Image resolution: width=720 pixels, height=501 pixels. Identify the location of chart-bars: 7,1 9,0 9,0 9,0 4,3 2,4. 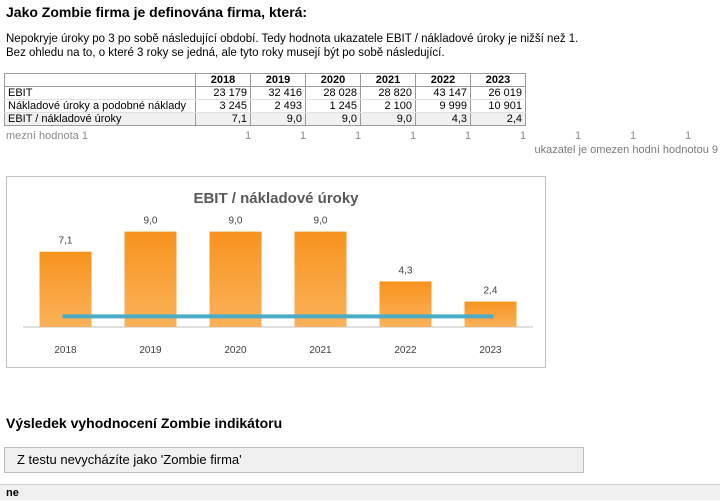
(278, 271).